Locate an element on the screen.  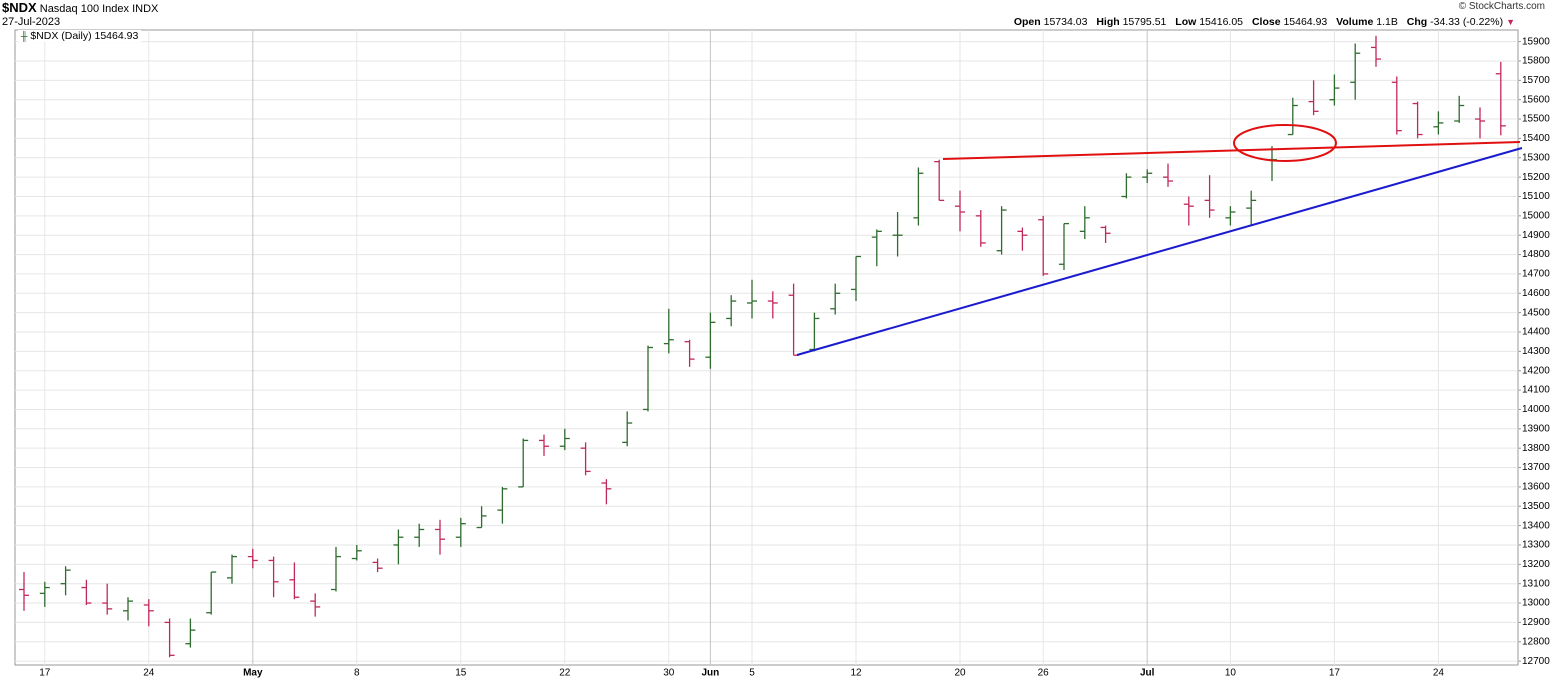
y-tick-label: 14600 is located at coordinates (1536, 293).